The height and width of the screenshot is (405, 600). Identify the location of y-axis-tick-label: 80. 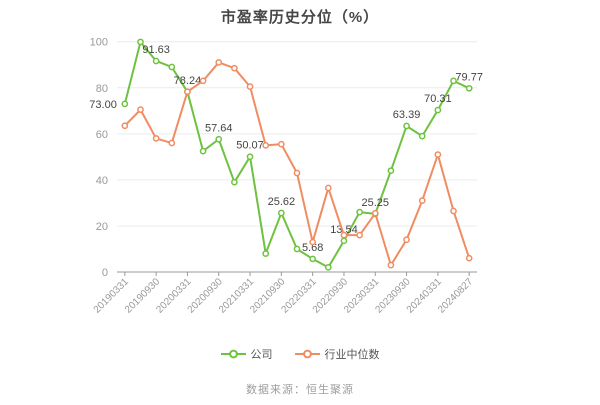
(102, 89).